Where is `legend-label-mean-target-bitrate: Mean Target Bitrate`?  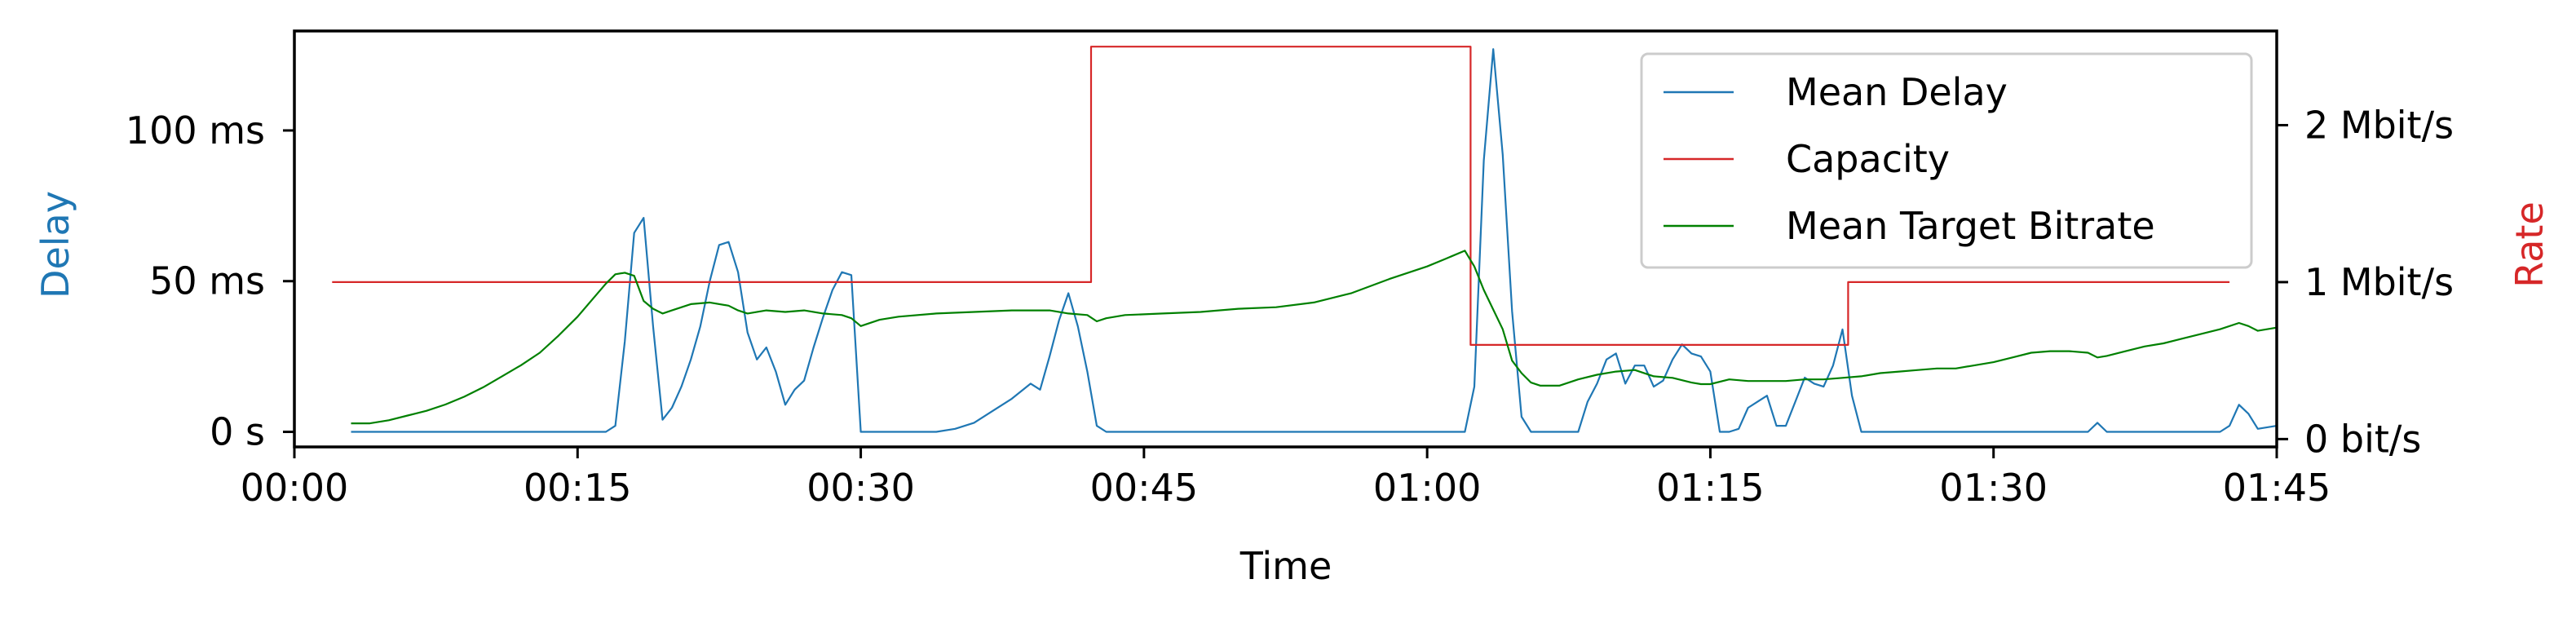
legend-label-mean-target-bitrate: Mean Target Bitrate is located at coordinates (1970, 226).